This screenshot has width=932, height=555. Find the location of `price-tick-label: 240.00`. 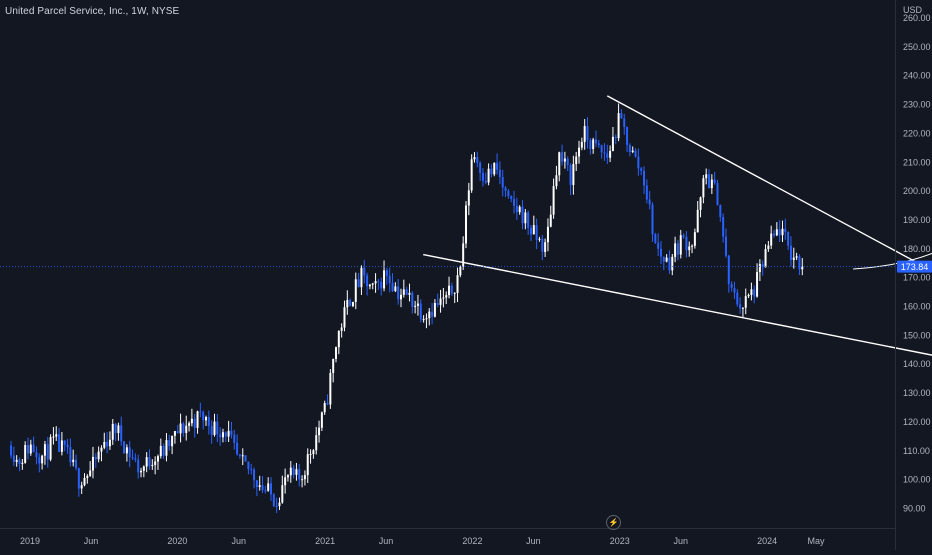

price-tick-label: 240.00 is located at coordinates (917, 76).